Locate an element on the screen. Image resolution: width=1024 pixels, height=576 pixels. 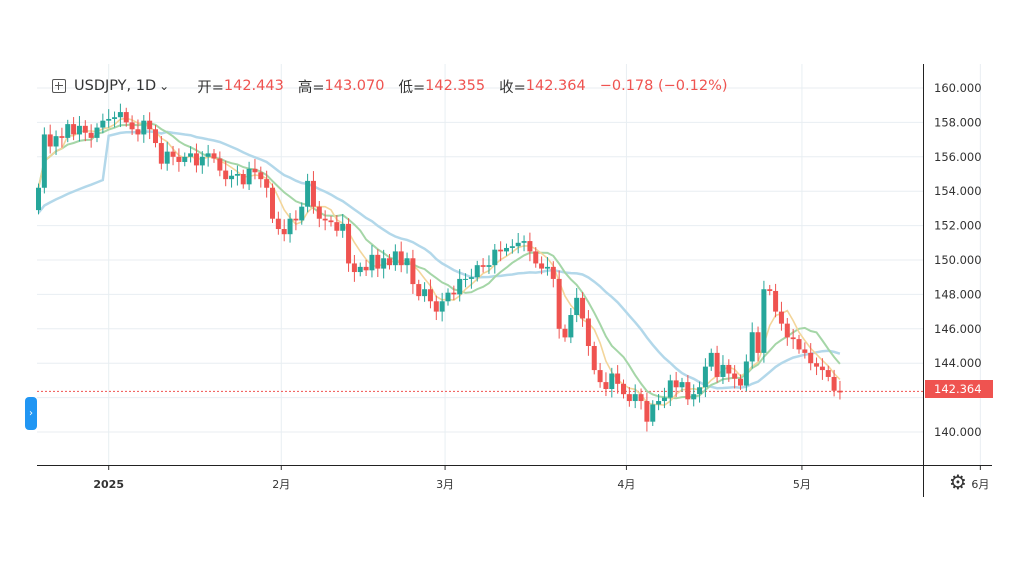
low-label: 低= is located at coordinates (412, 87).